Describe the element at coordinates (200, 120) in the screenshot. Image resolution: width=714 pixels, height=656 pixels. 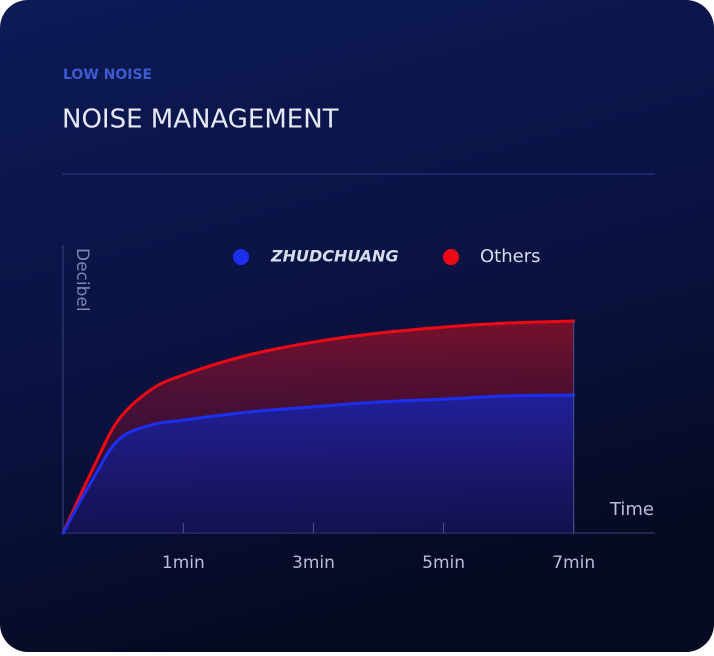
I see `chart-title: NOISE MANAGEMENT` at that location.